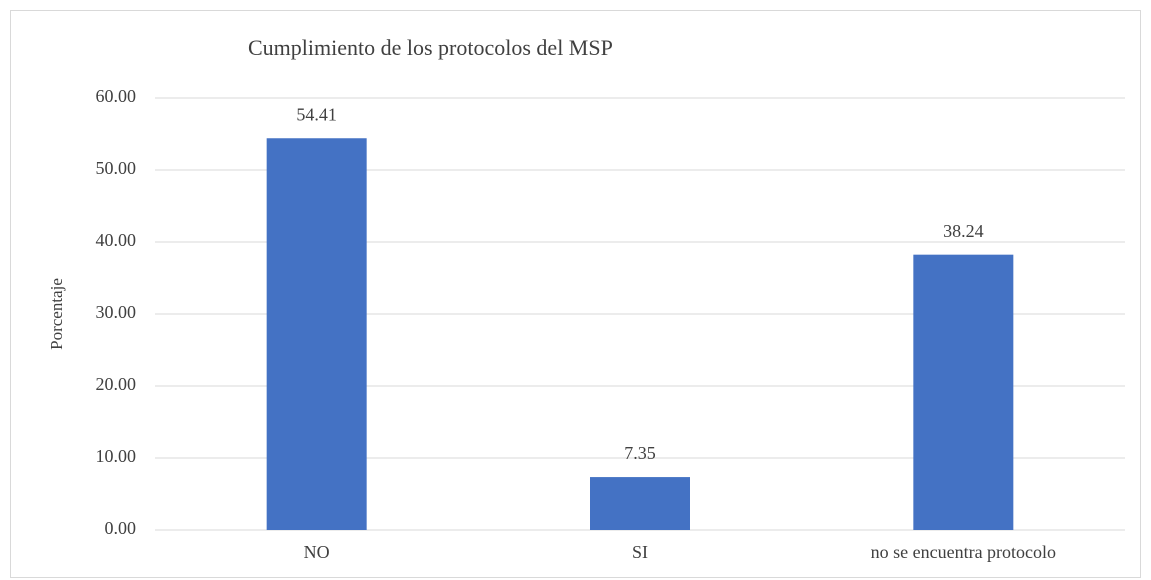  Describe the element at coordinates (316, 114) in the screenshot. I see `data-label: 54.41` at that location.